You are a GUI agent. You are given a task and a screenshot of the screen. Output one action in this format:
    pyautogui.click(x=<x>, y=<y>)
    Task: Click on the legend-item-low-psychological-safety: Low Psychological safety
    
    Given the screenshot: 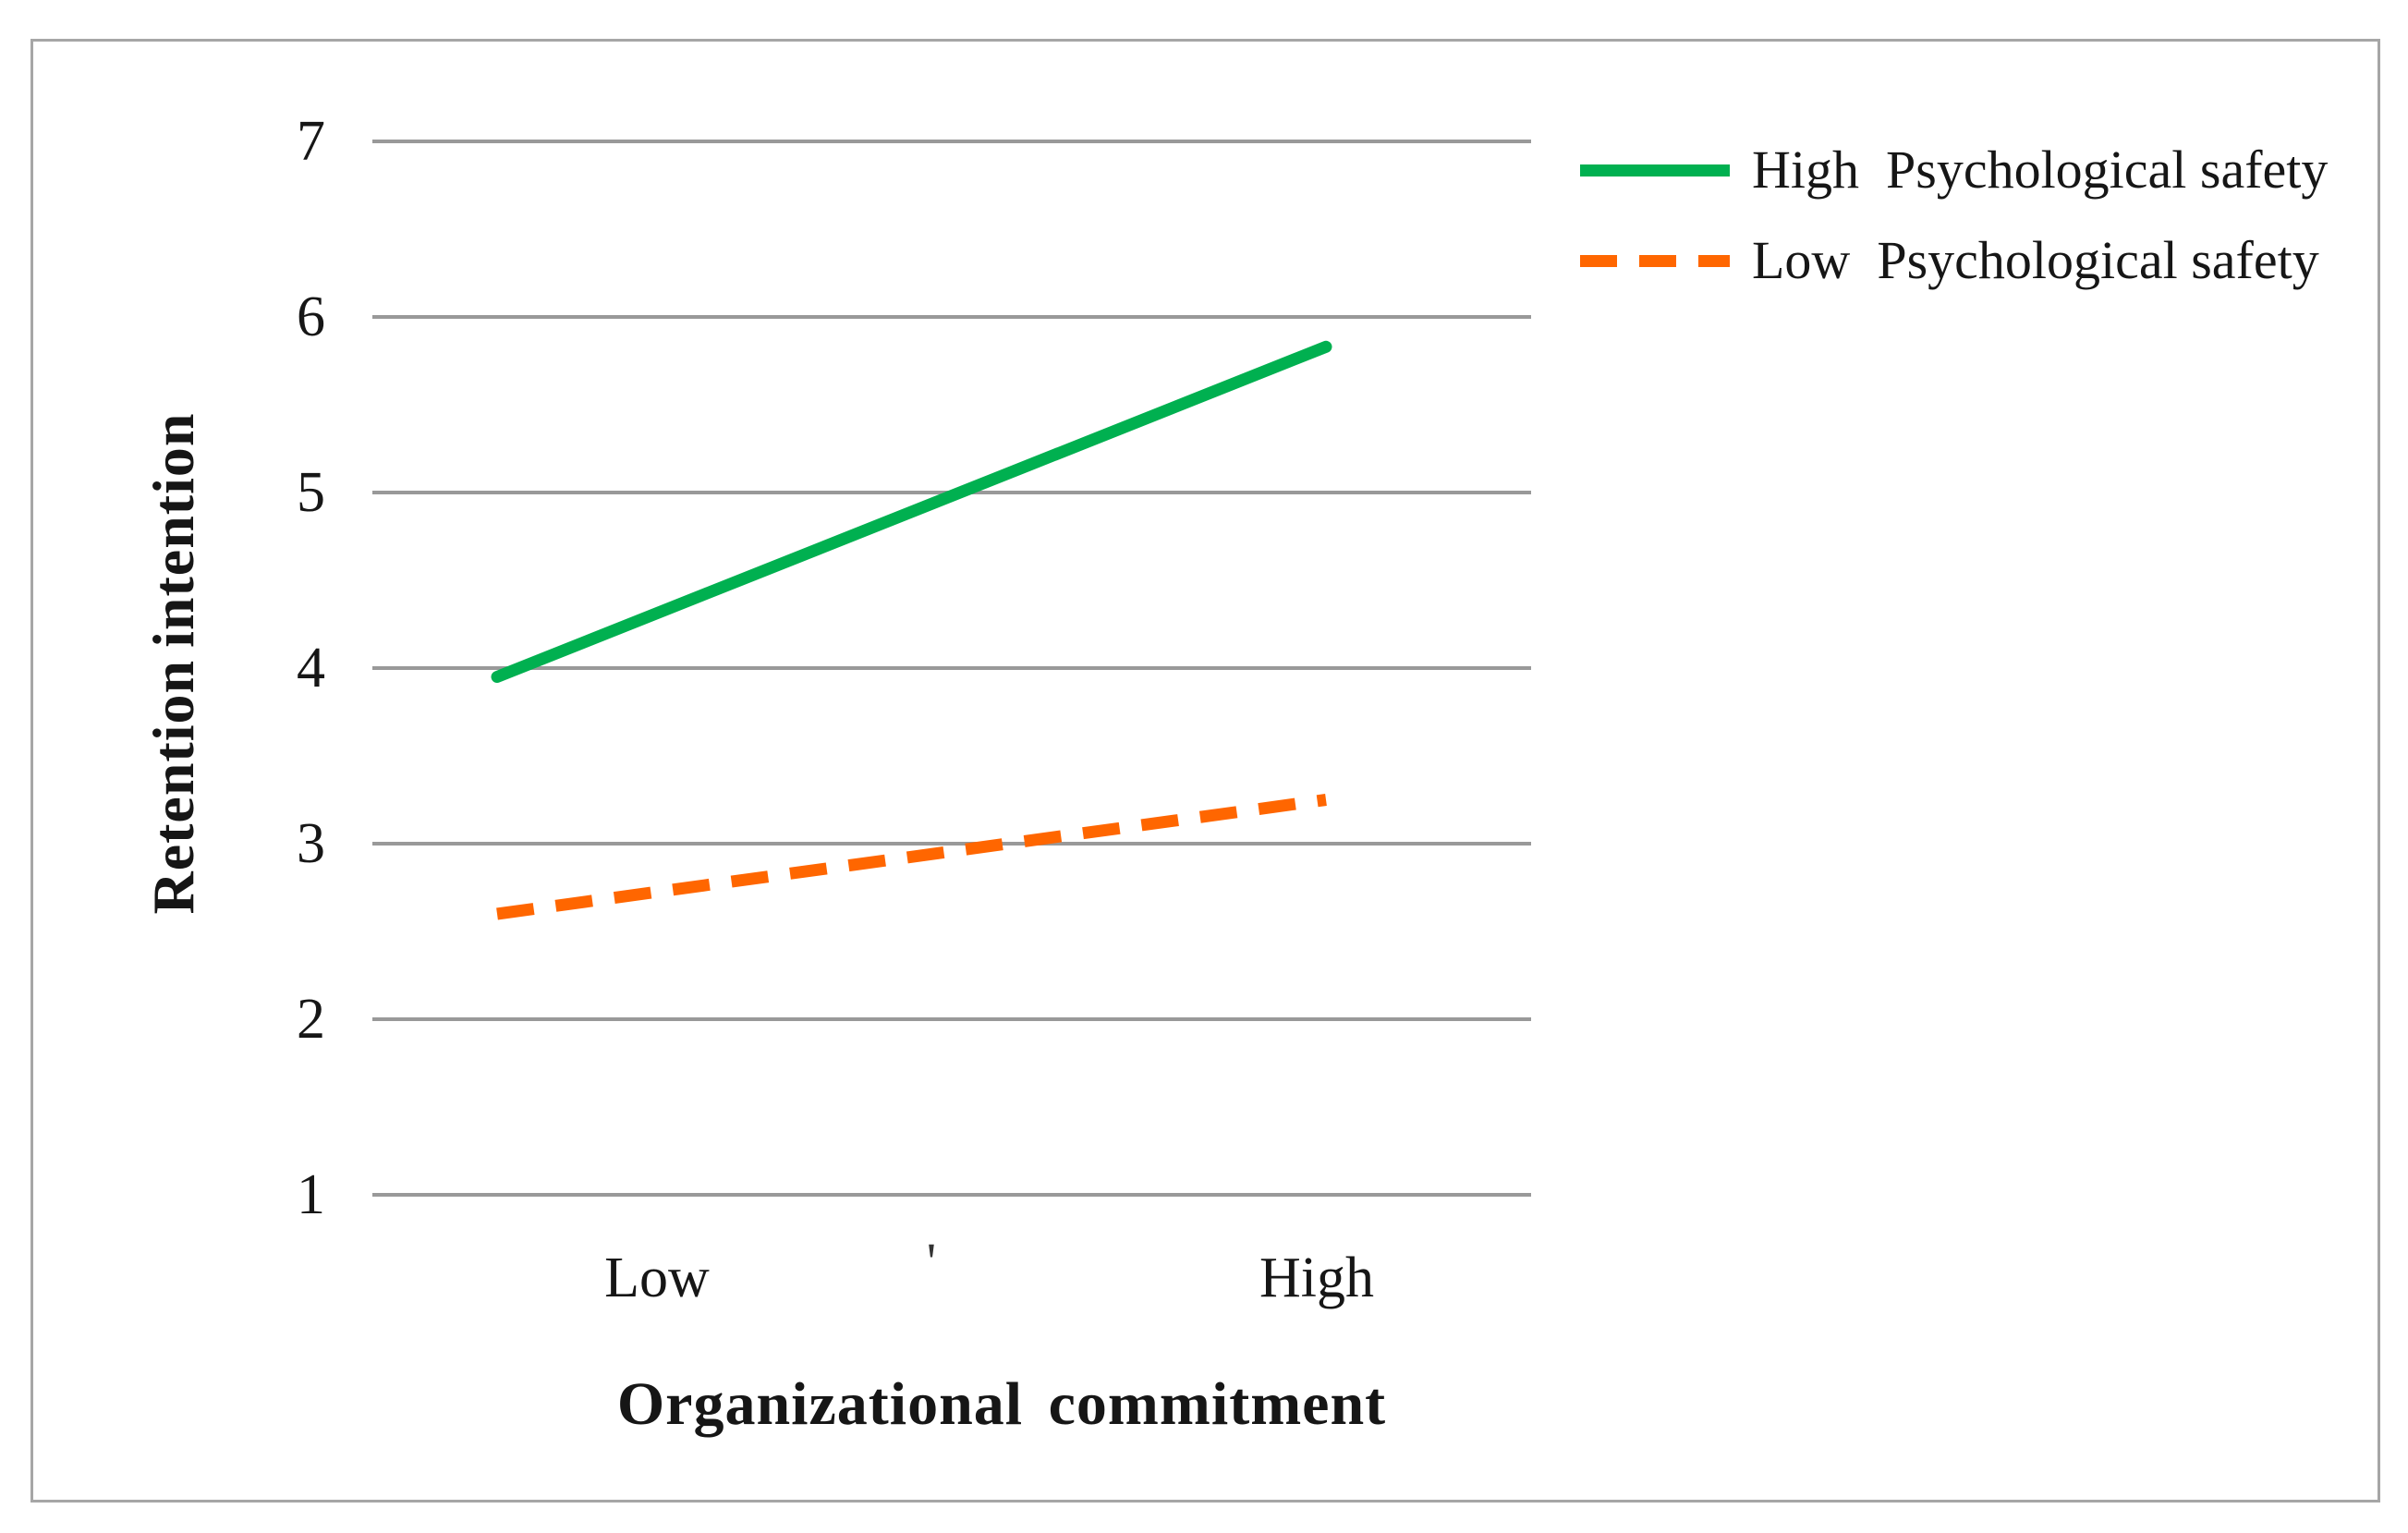 What is the action you would take?
    pyautogui.click(x=1954, y=261)
    